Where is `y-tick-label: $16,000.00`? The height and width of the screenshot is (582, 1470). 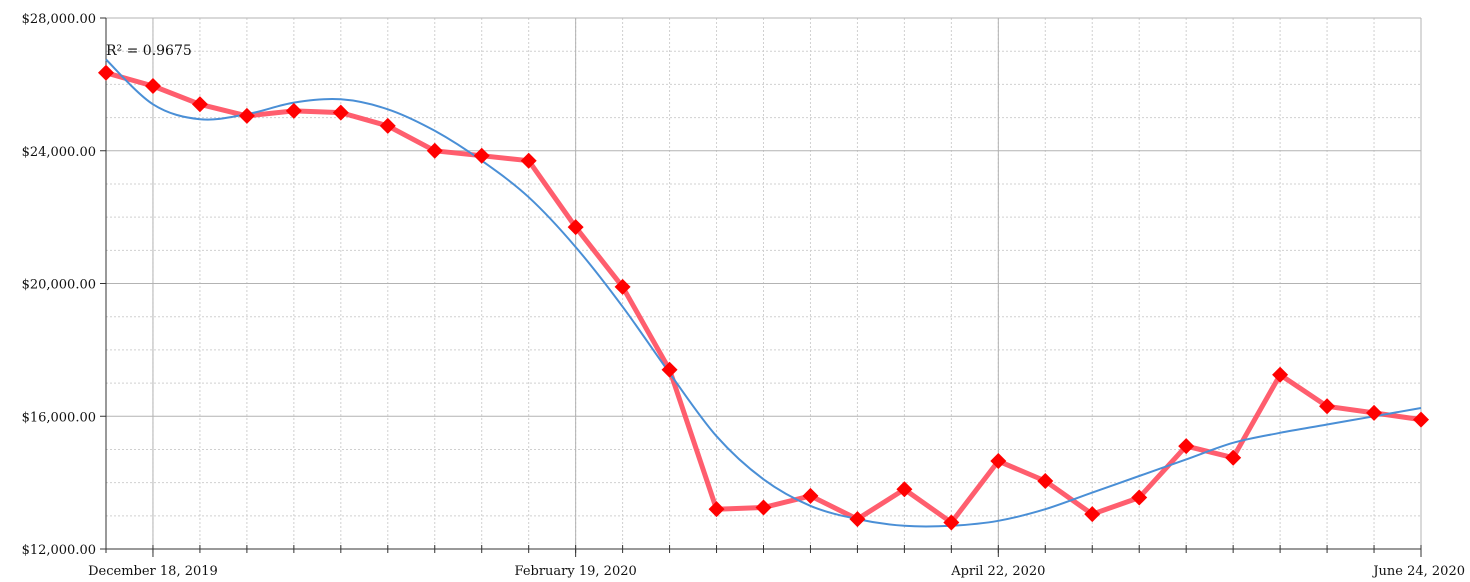
y-tick-label: $16,000.00 is located at coordinates (59, 417).